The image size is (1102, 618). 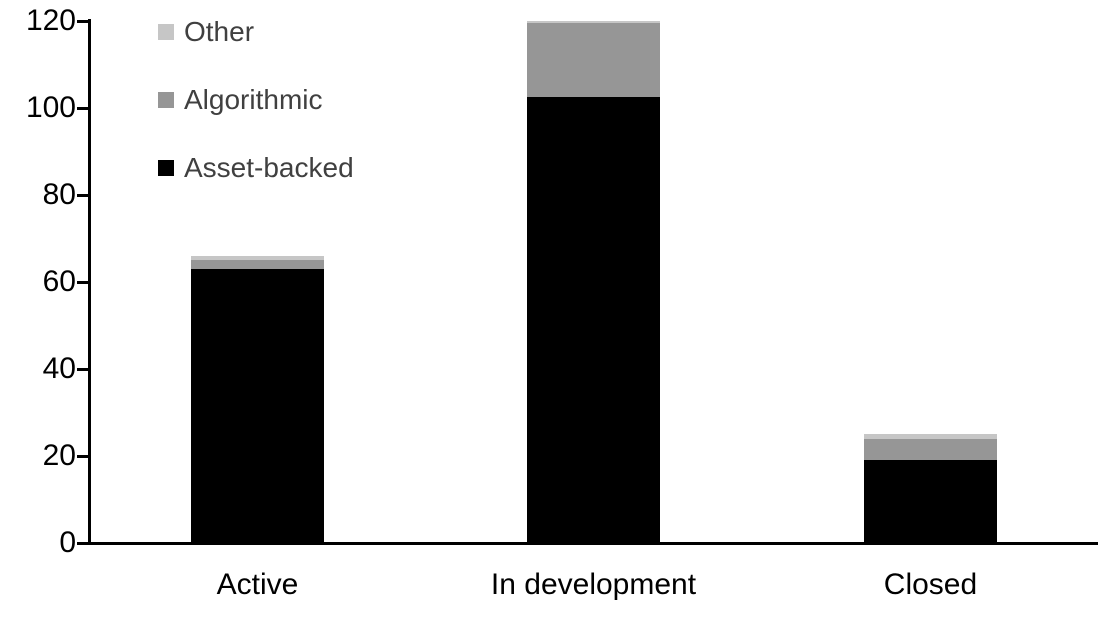 What do you see at coordinates (59, 455) in the screenshot?
I see `y-axis-tick-label: 20` at bounding box center [59, 455].